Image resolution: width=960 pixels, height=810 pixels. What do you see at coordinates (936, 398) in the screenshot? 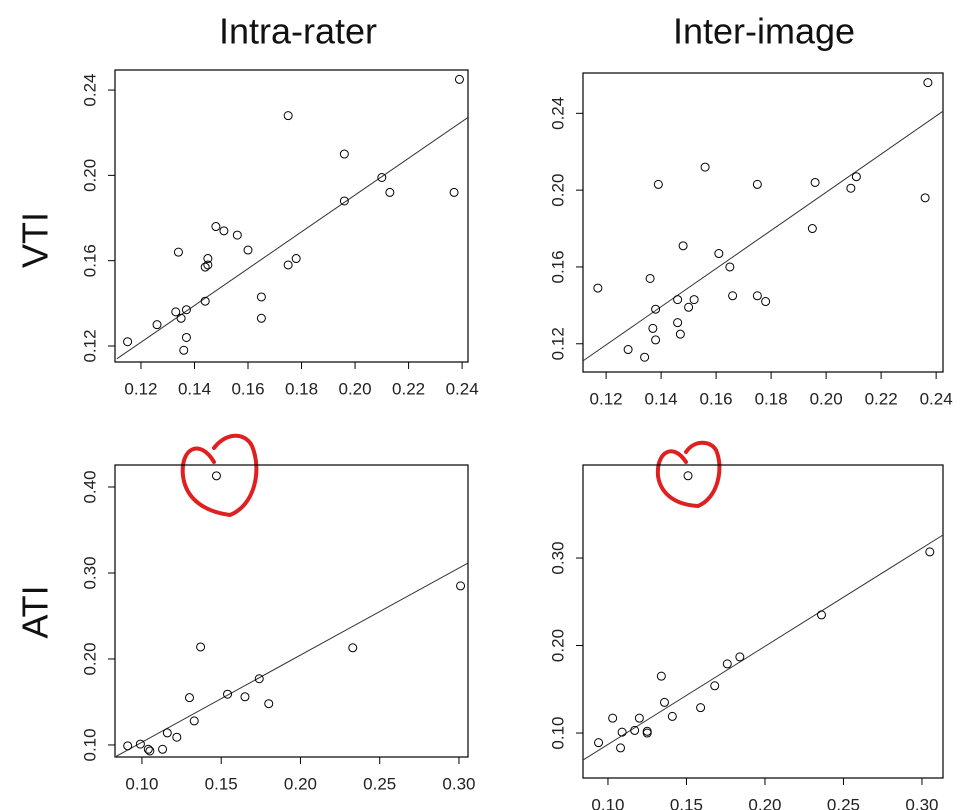
I see `x-tick-label: 0.24` at bounding box center [936, 398].